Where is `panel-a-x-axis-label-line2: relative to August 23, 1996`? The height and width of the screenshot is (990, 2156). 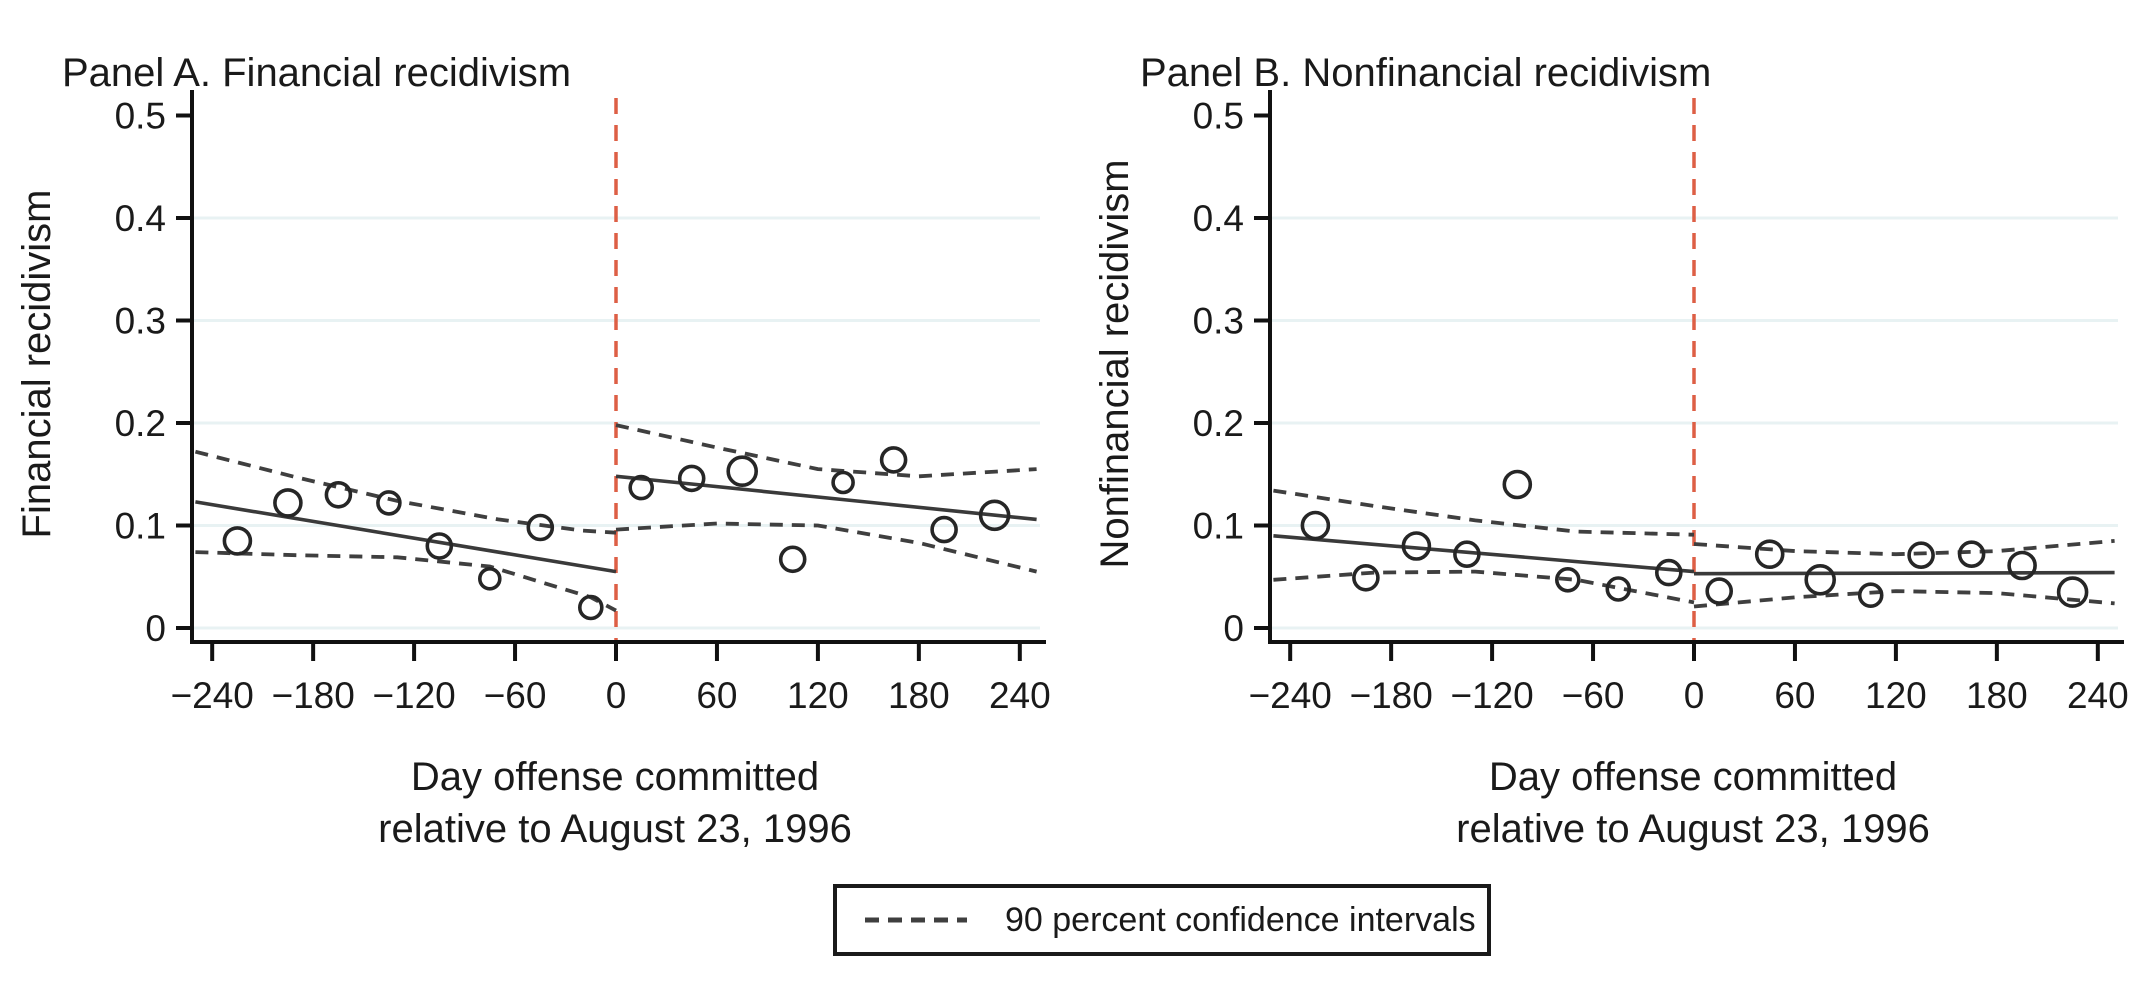
panel-a-x-axis-label-line2: relative to August 23, 1996 is located at coordinates (615, 829).